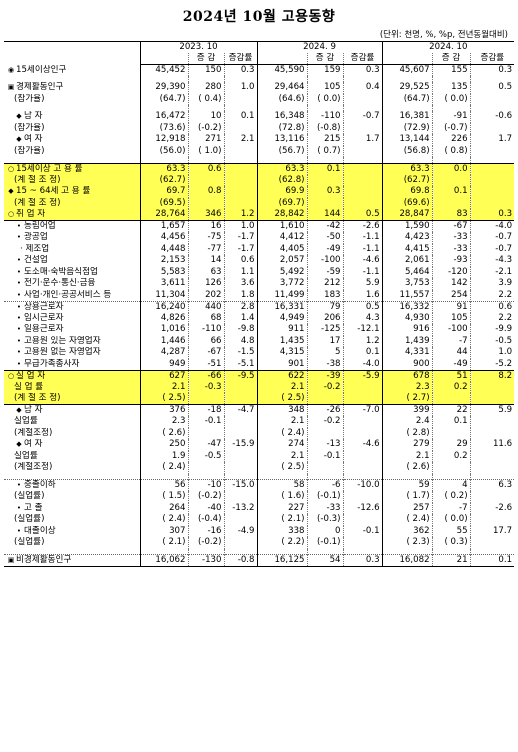 The image size is (518, 752). What do you see at coordinates (163, 364) in the screenshot?
I see `value-cell: 949` at bounding box center [163, 364].